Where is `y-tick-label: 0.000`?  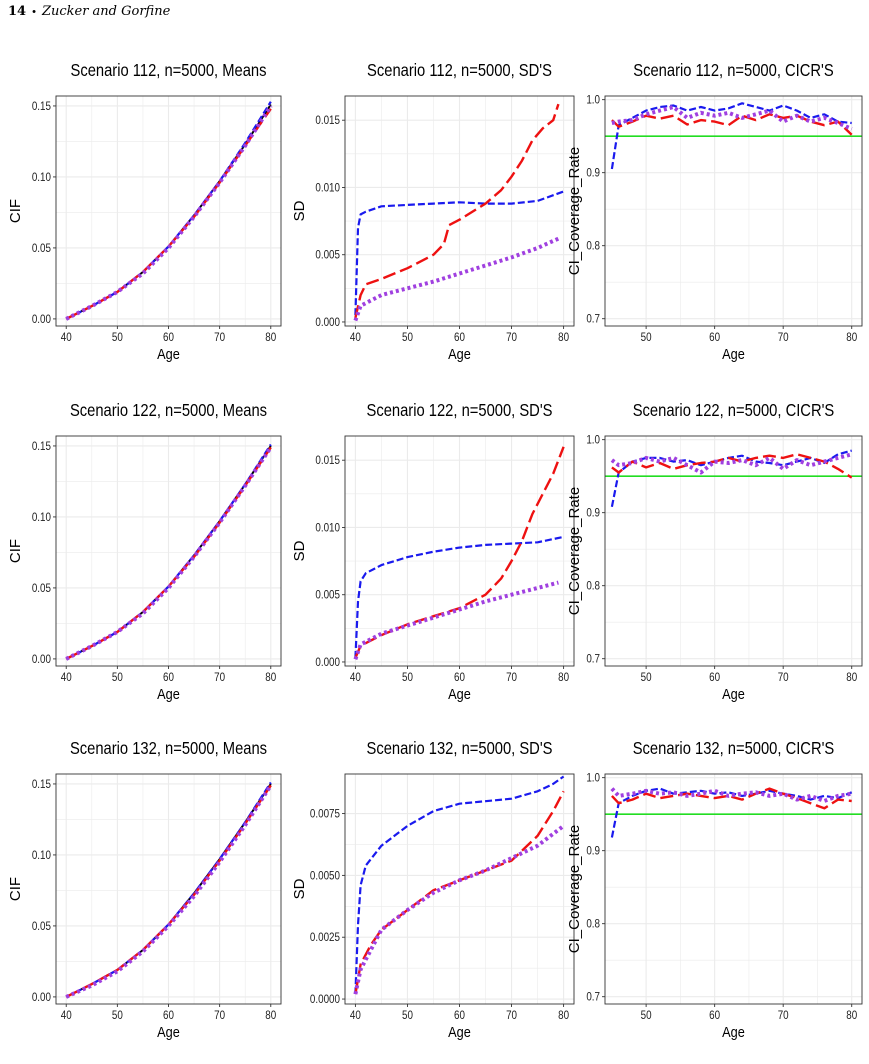
y-tick-label: 0.000 is located at coordinates (327, 322).